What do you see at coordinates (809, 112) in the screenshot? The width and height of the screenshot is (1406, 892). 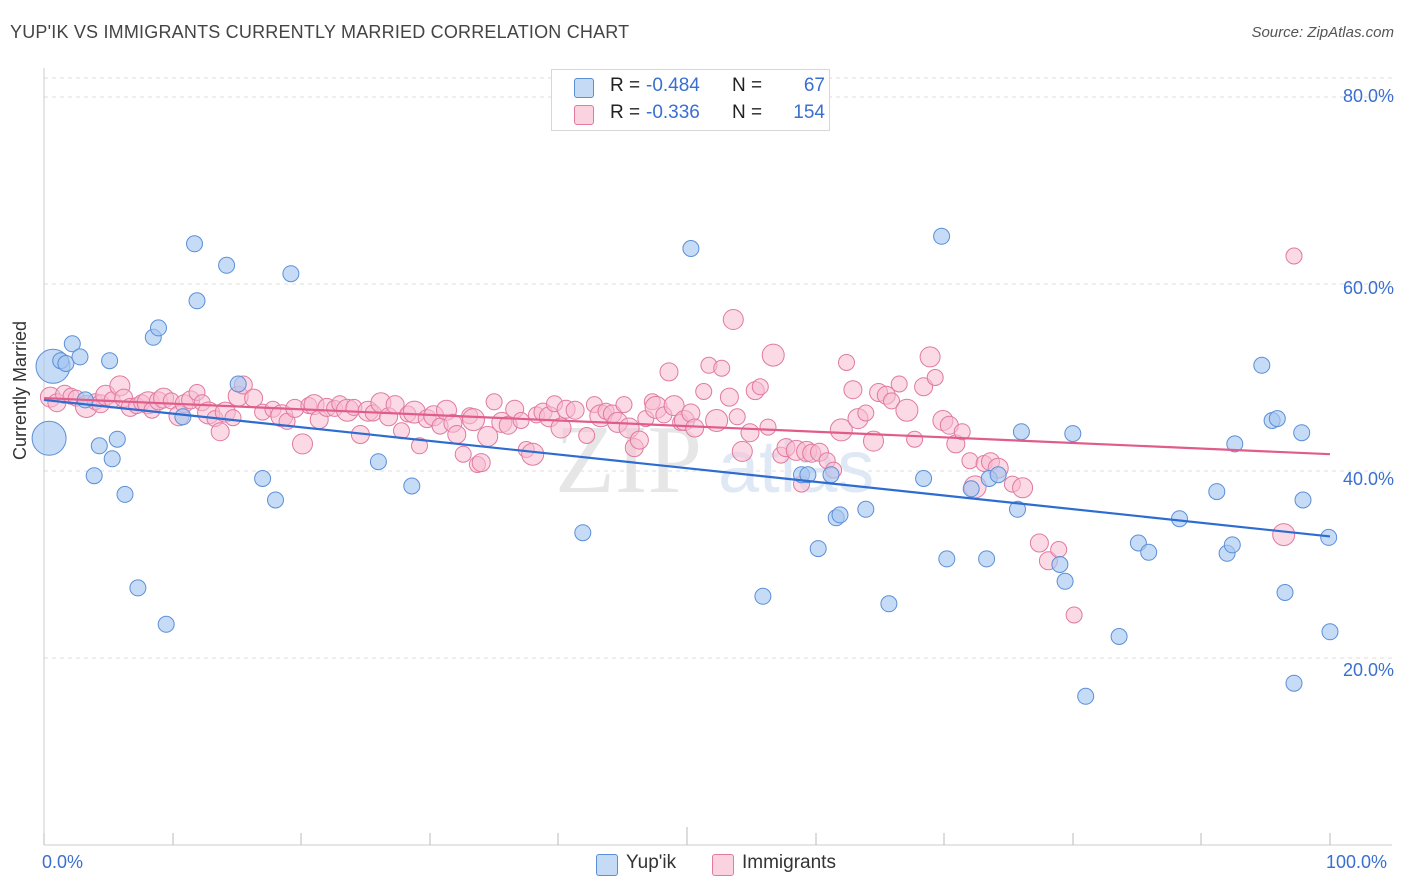 I see `legend-n-value-immigrants: 154` at bounding box center [809, 112].